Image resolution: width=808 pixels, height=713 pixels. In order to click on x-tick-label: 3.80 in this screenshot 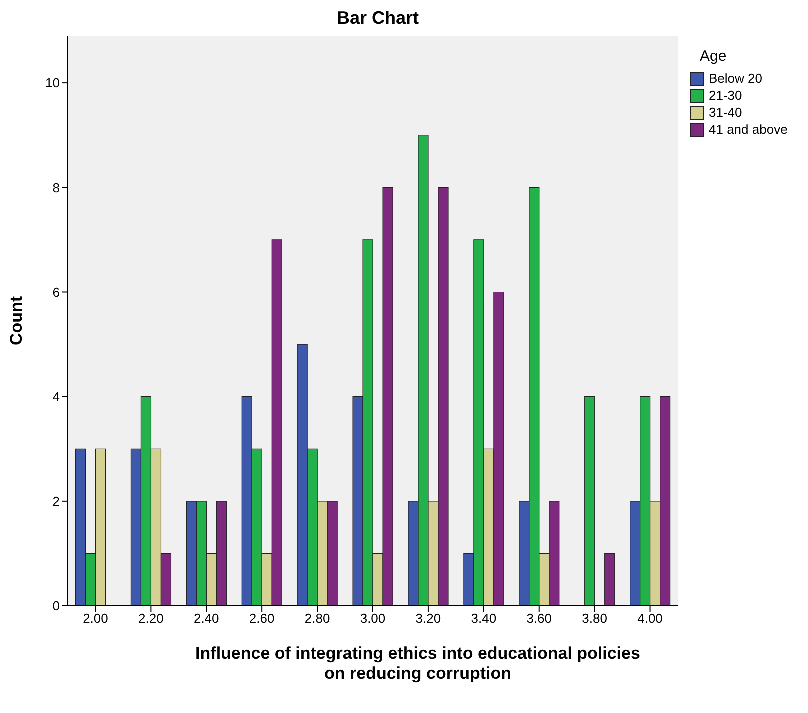, I will do `click(595, 618)`.